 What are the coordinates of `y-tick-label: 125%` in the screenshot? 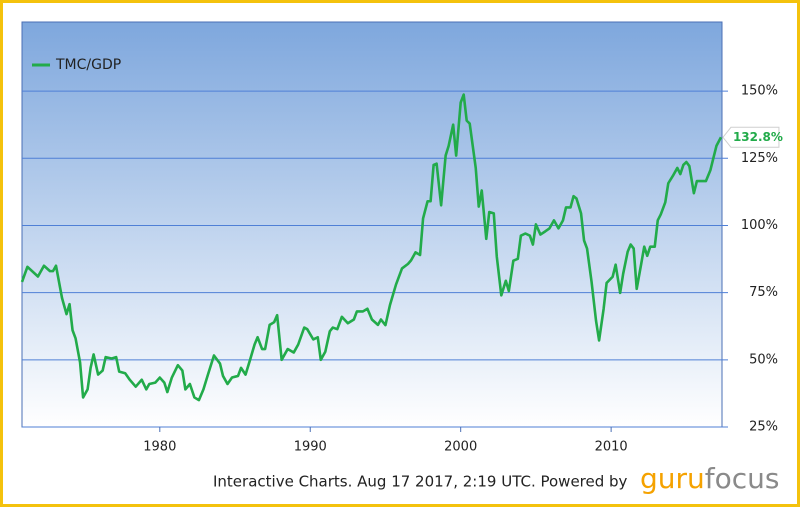 It's located at (759, 158).